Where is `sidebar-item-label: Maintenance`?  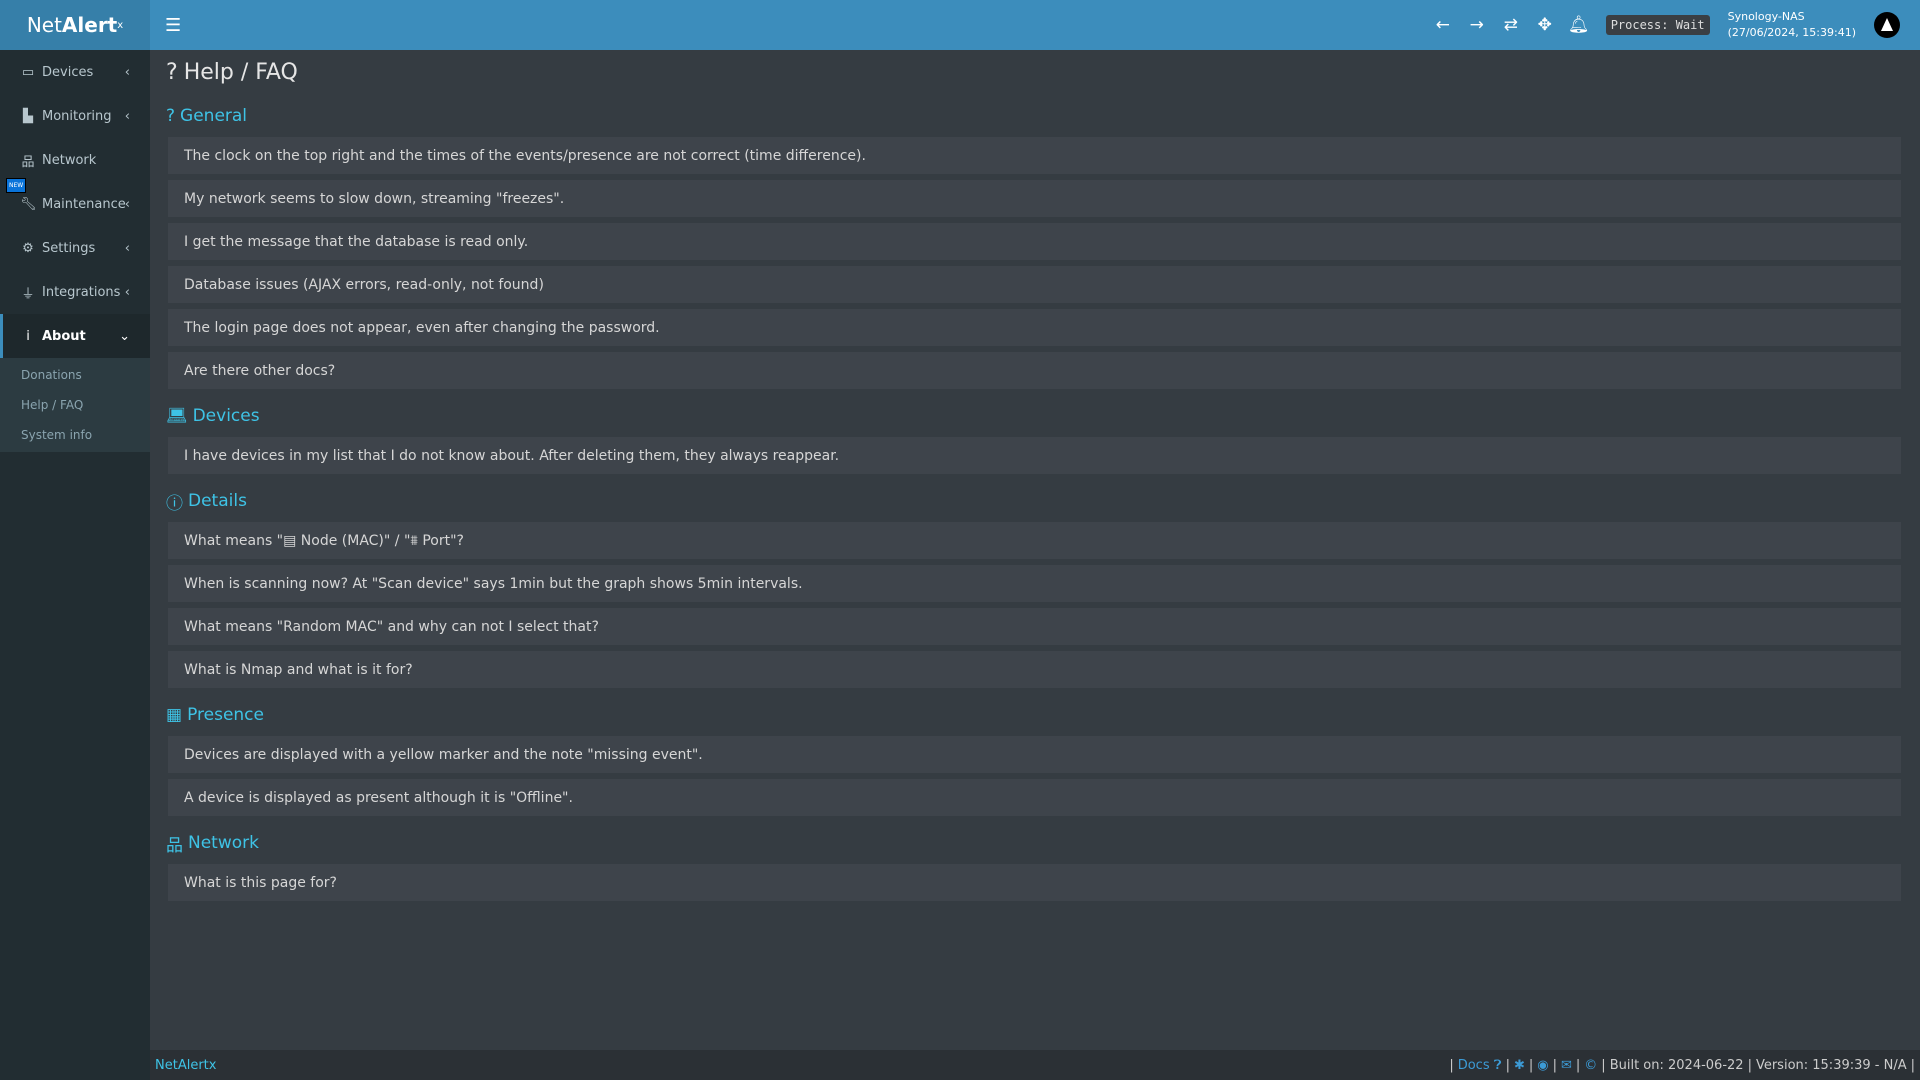 sidebar-item-label: Maintenance is located at coordinates (84, 204).